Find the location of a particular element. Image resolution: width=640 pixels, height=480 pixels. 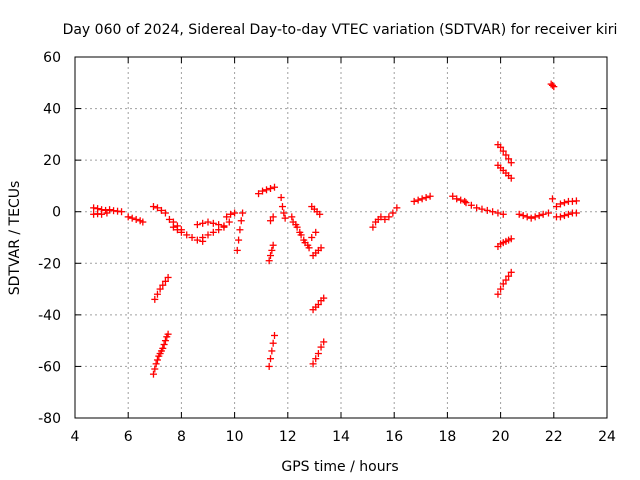

y-tick-label: 20 is located at coordinates (52, 161).